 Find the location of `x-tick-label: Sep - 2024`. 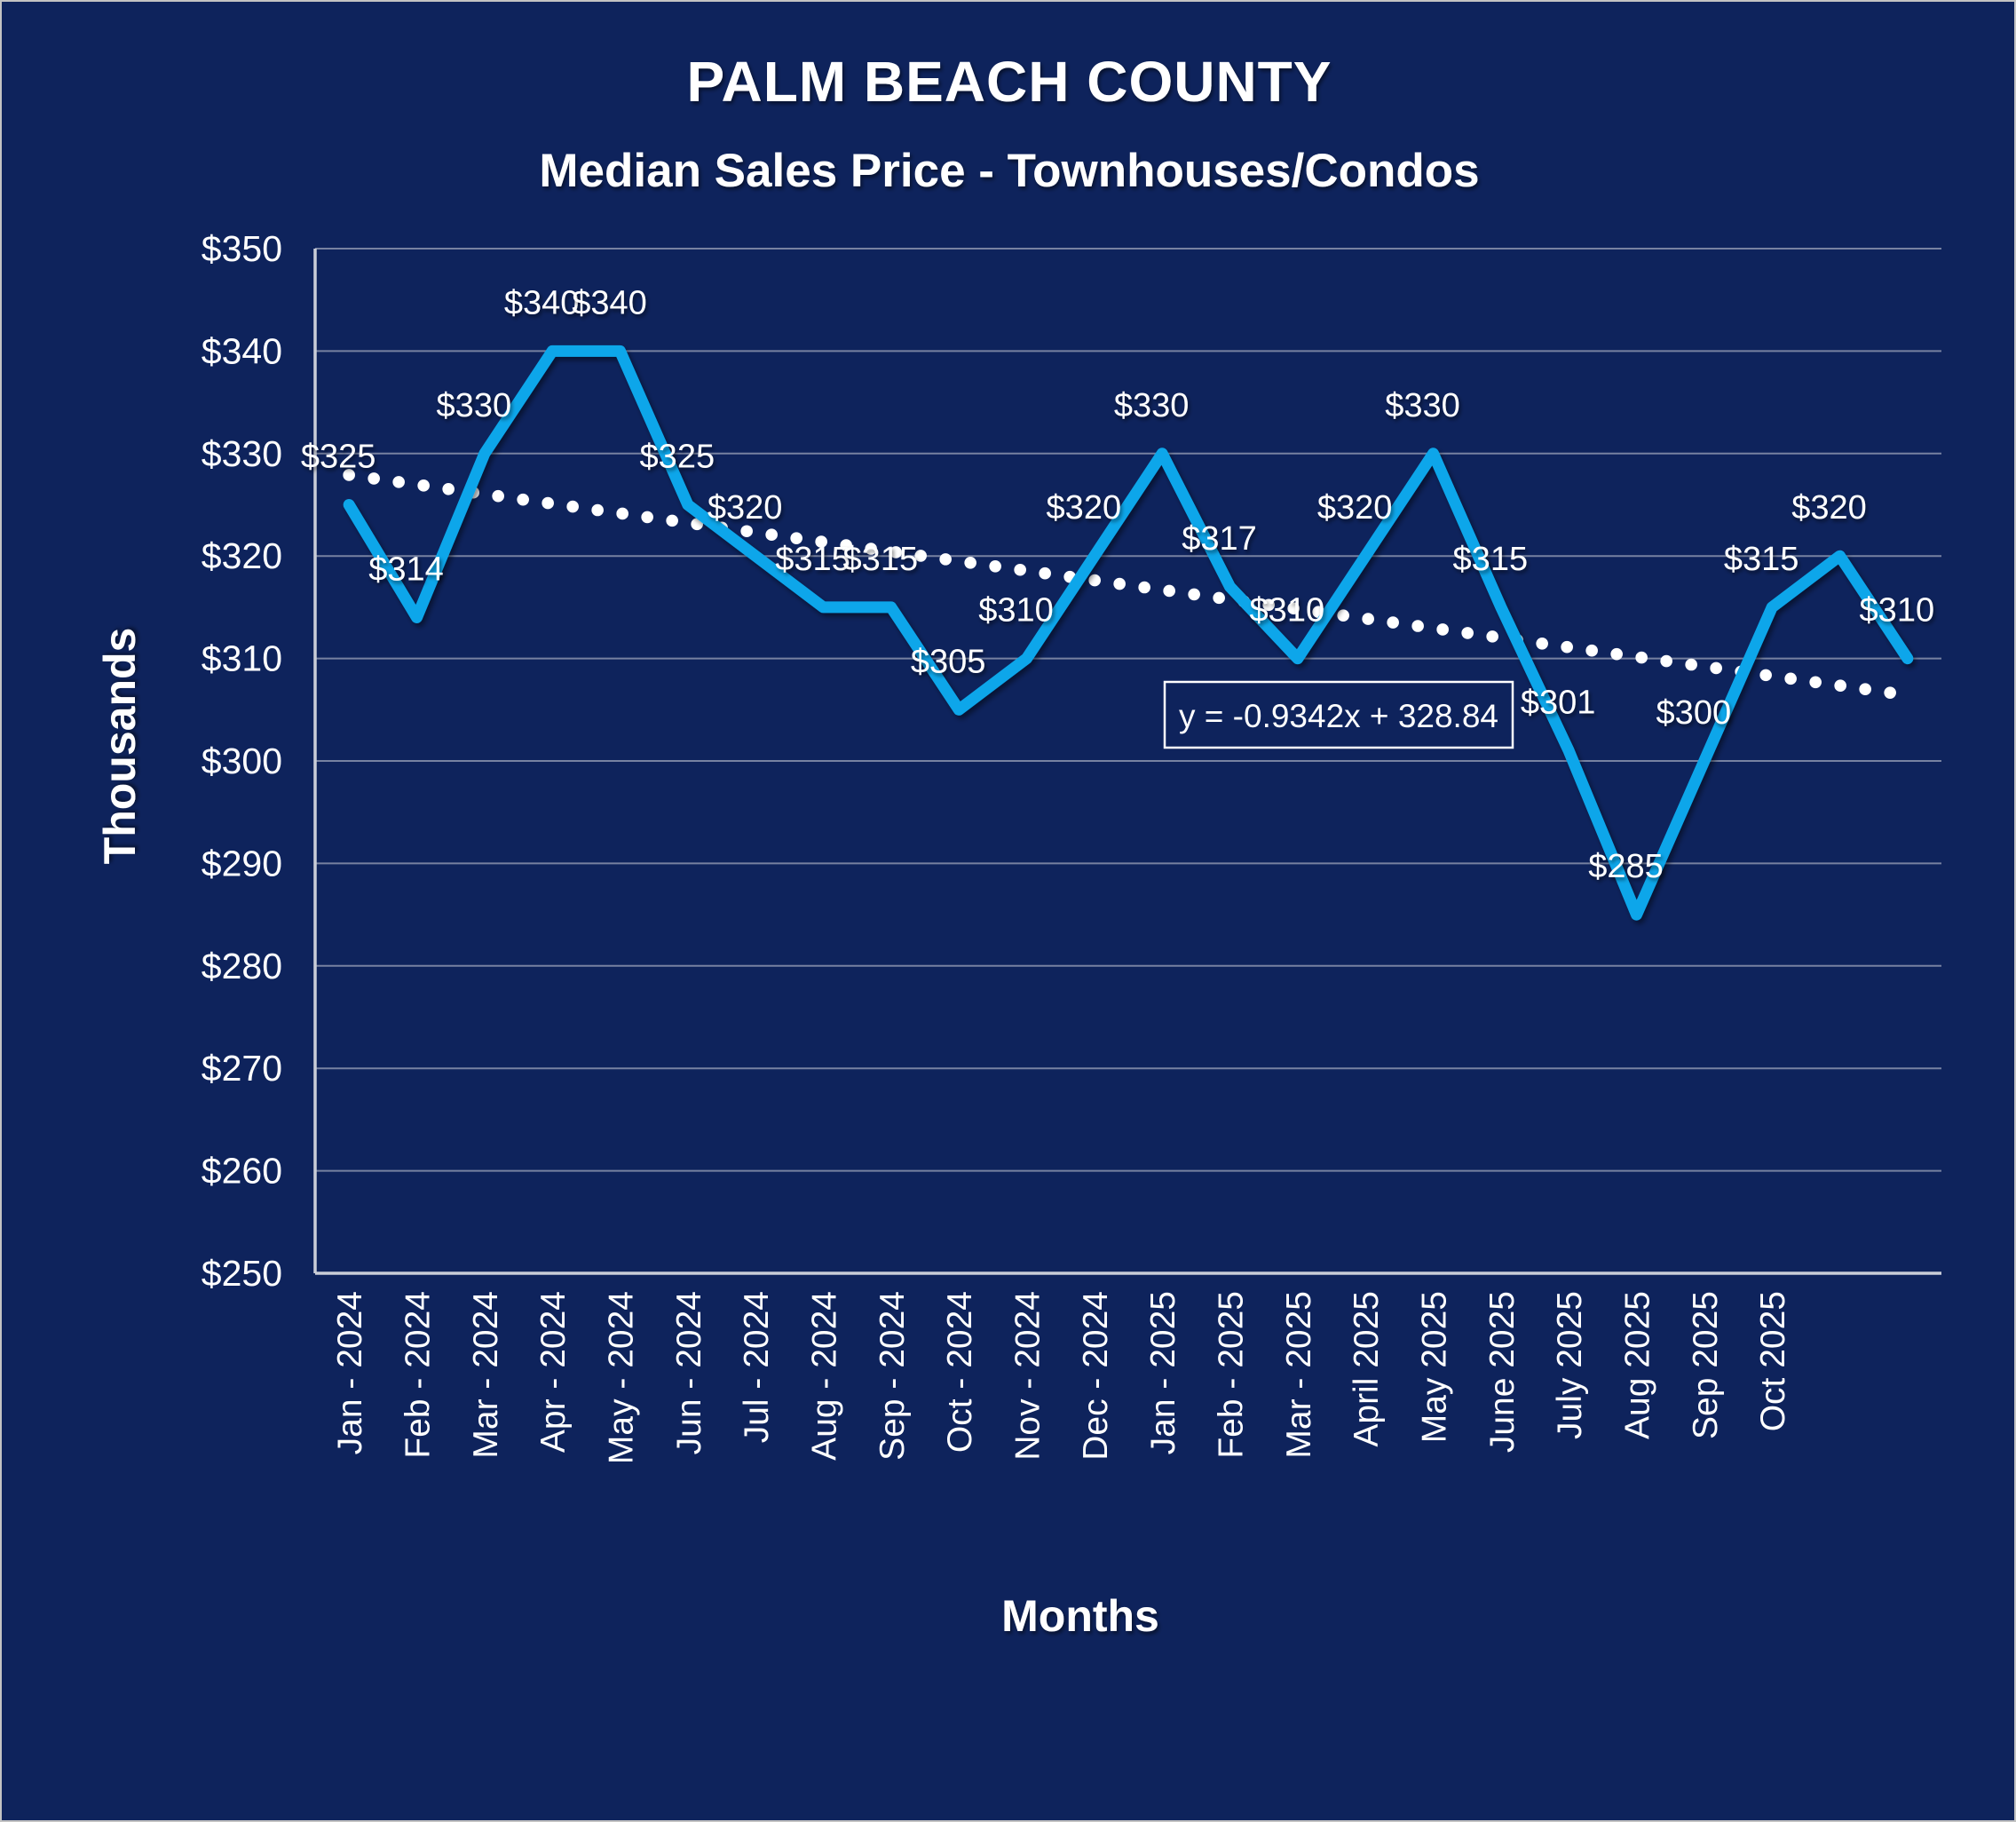

x-tick-label: Sep - 2024 is located at coordinates (893, 1376).